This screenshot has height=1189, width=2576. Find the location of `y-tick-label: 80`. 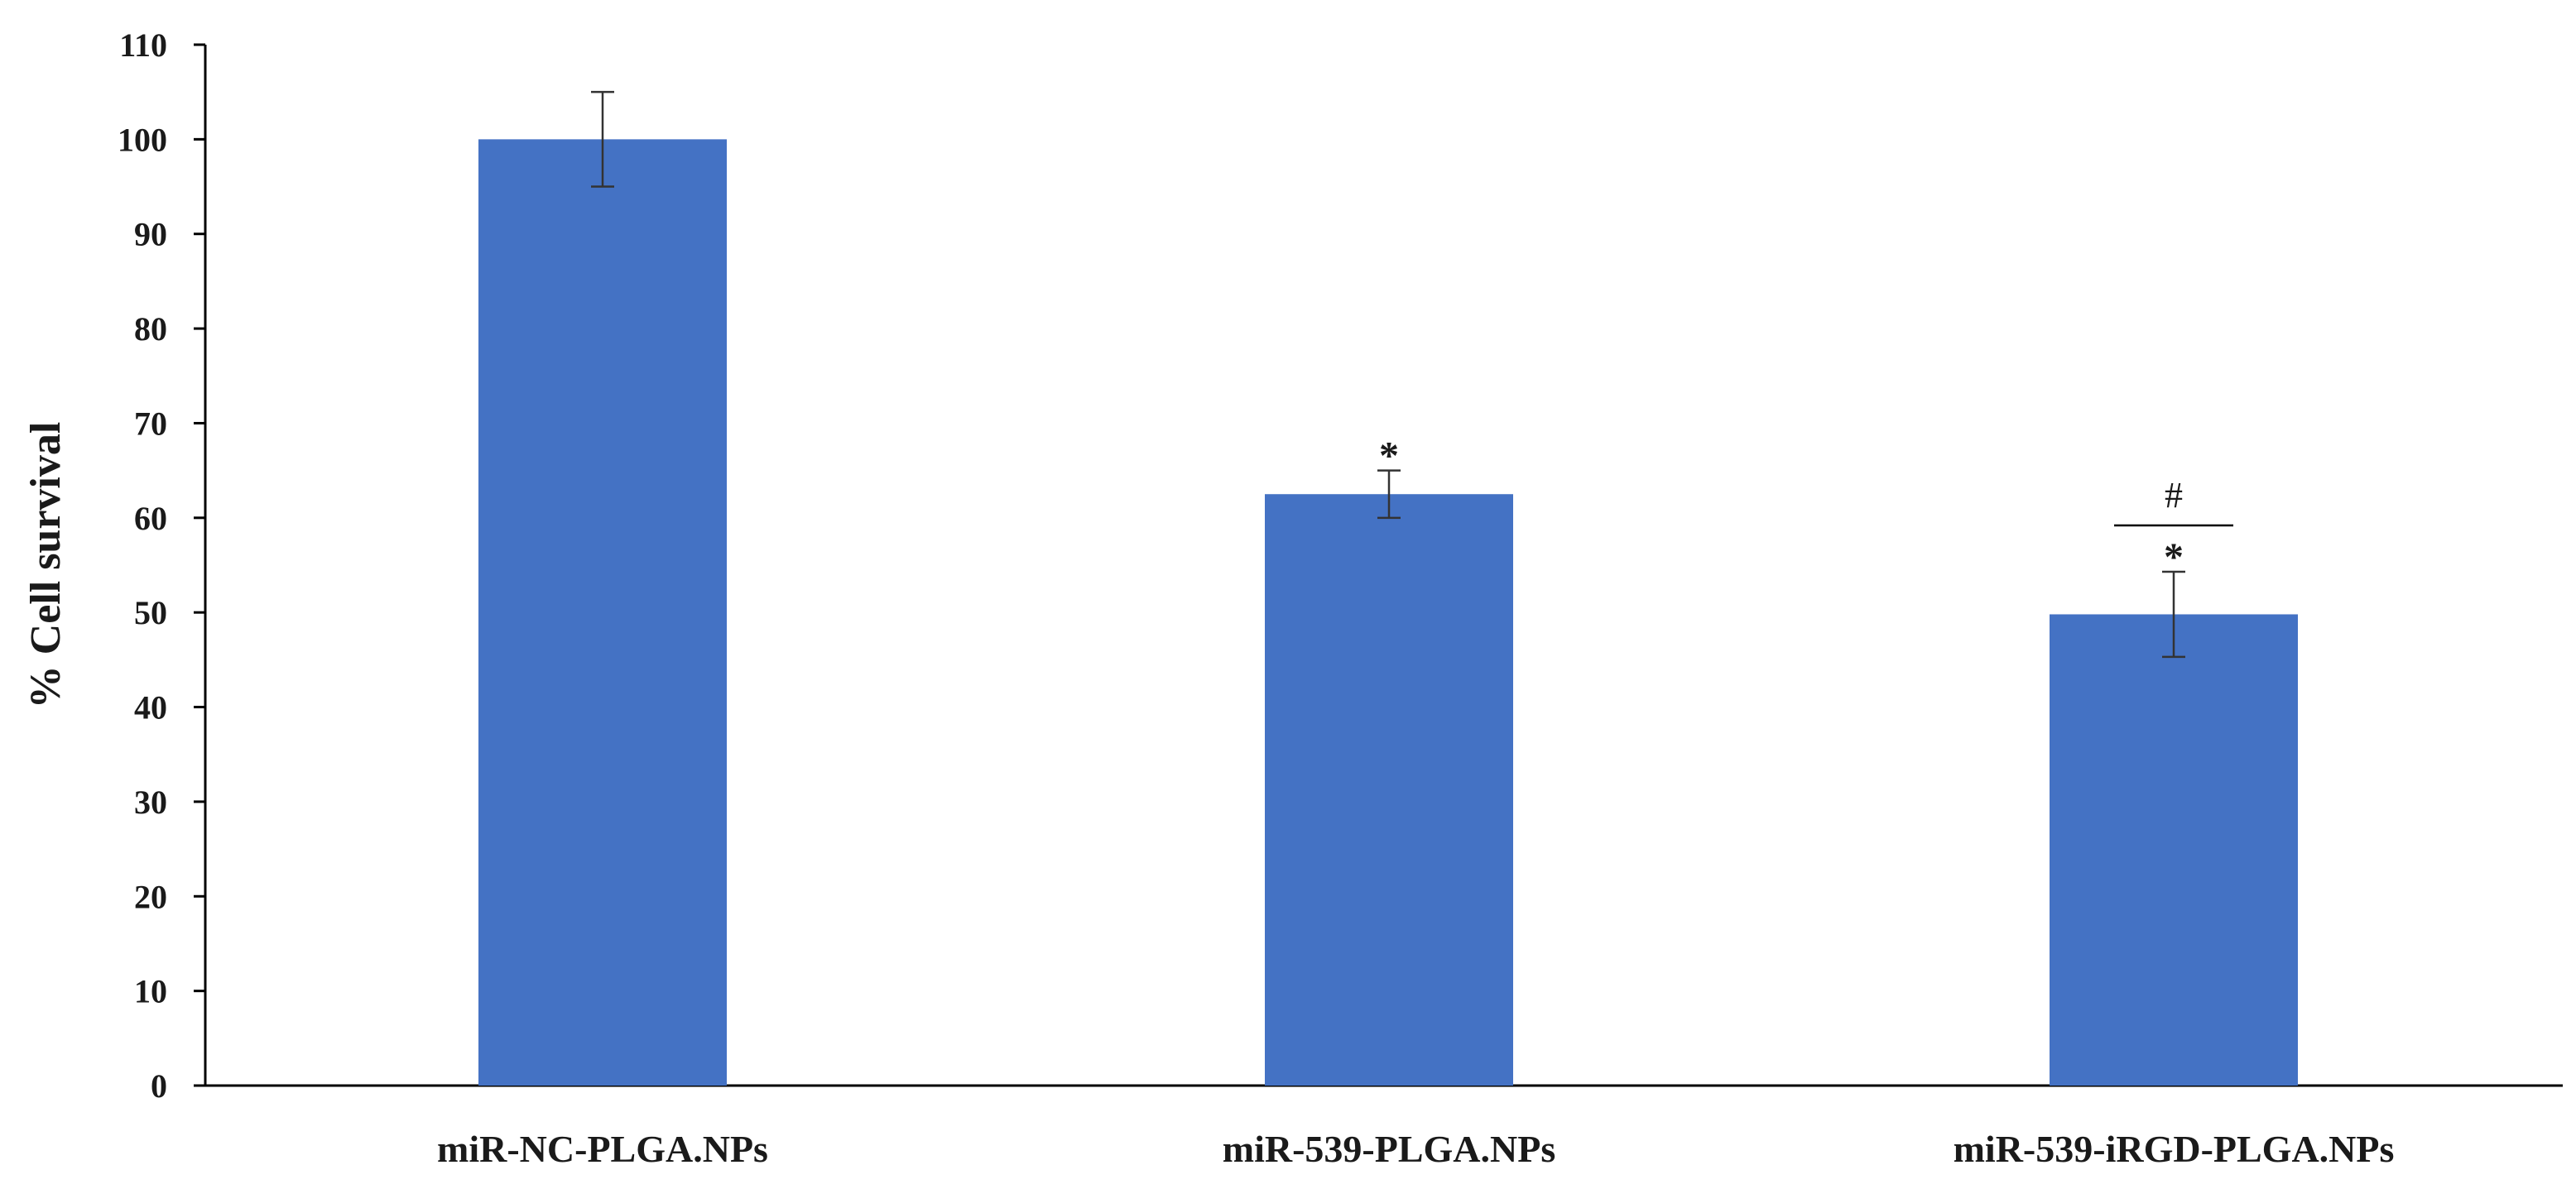

y-tick-label: 80 is located at coordinates (150, 329).